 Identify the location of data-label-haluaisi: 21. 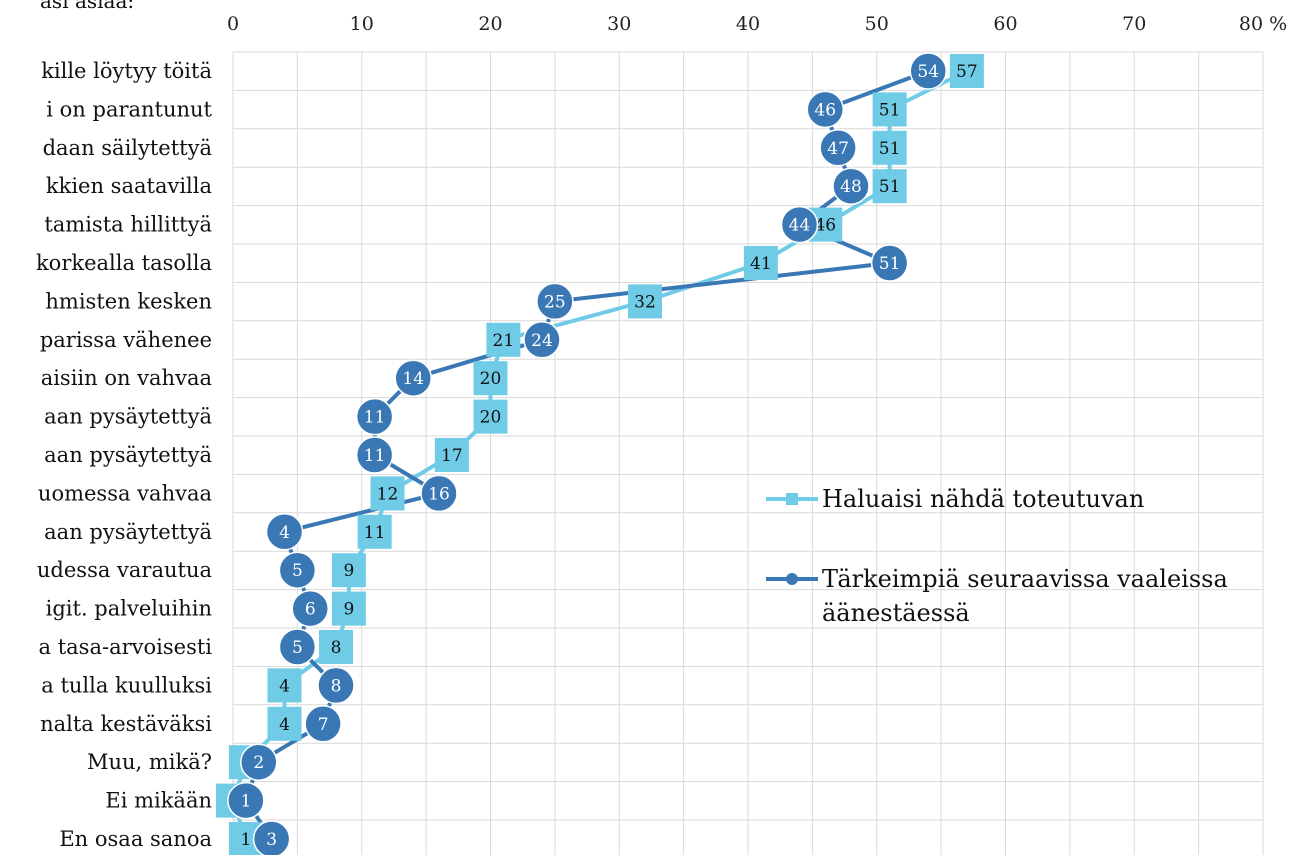
(504, 341).